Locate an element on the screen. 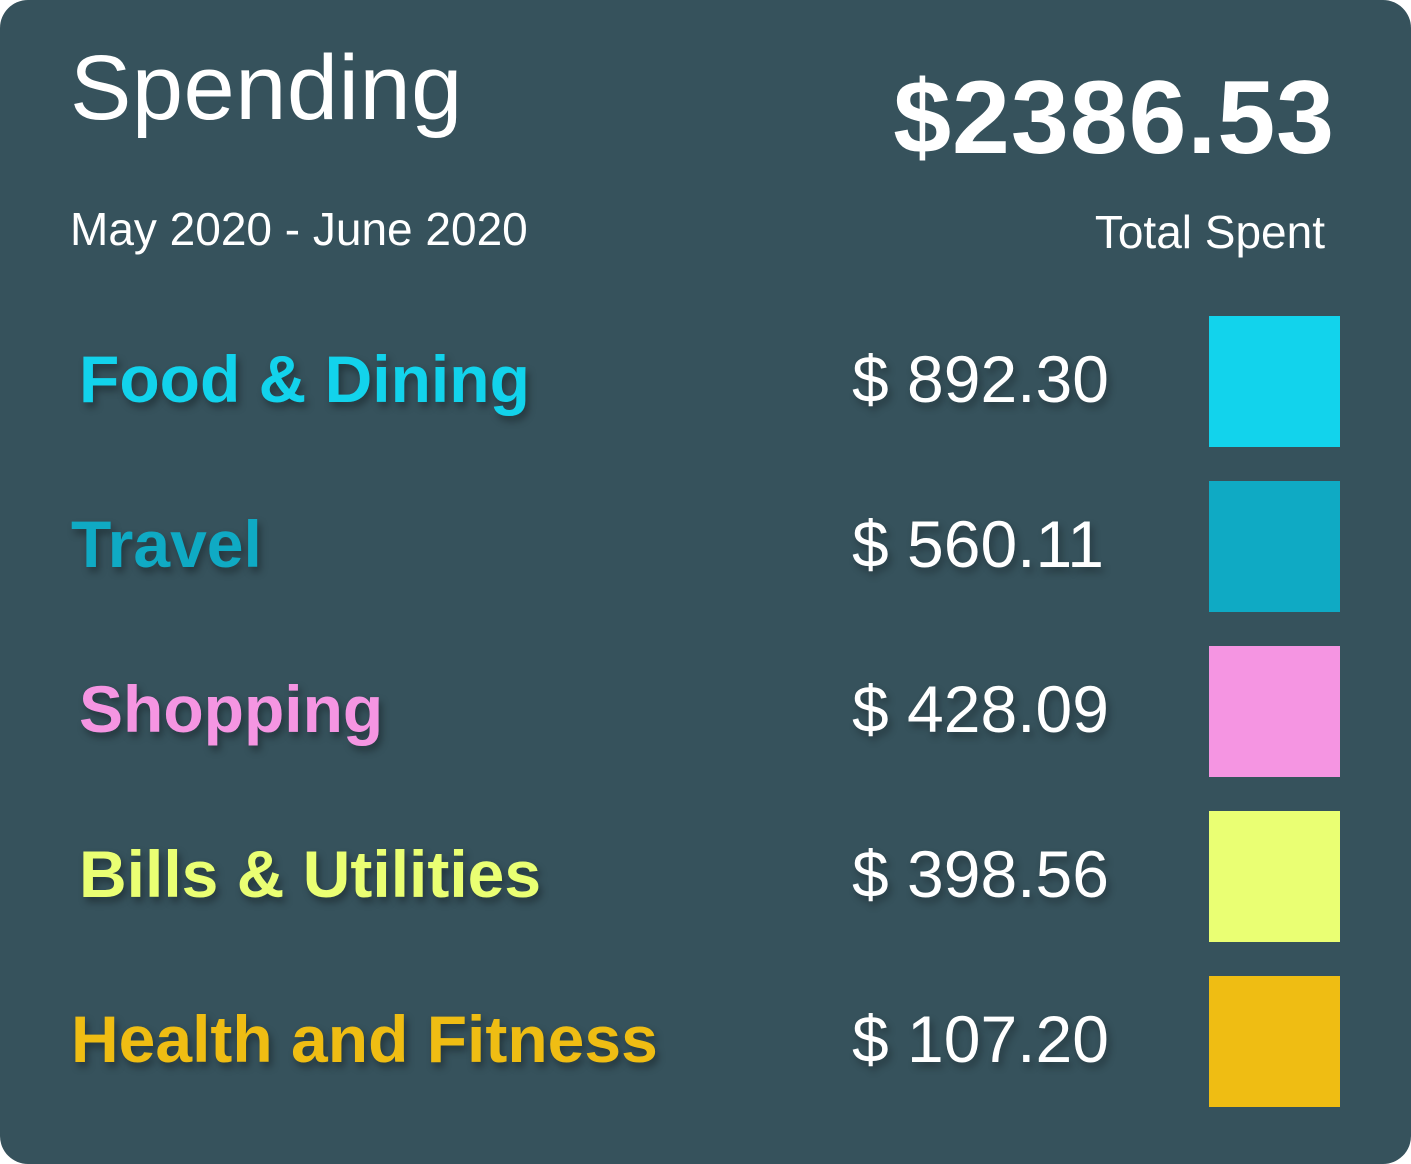 The image size is (1411, 1164). category-row-travel: Travel $ 560.11 is located at coordinates (705, 546).